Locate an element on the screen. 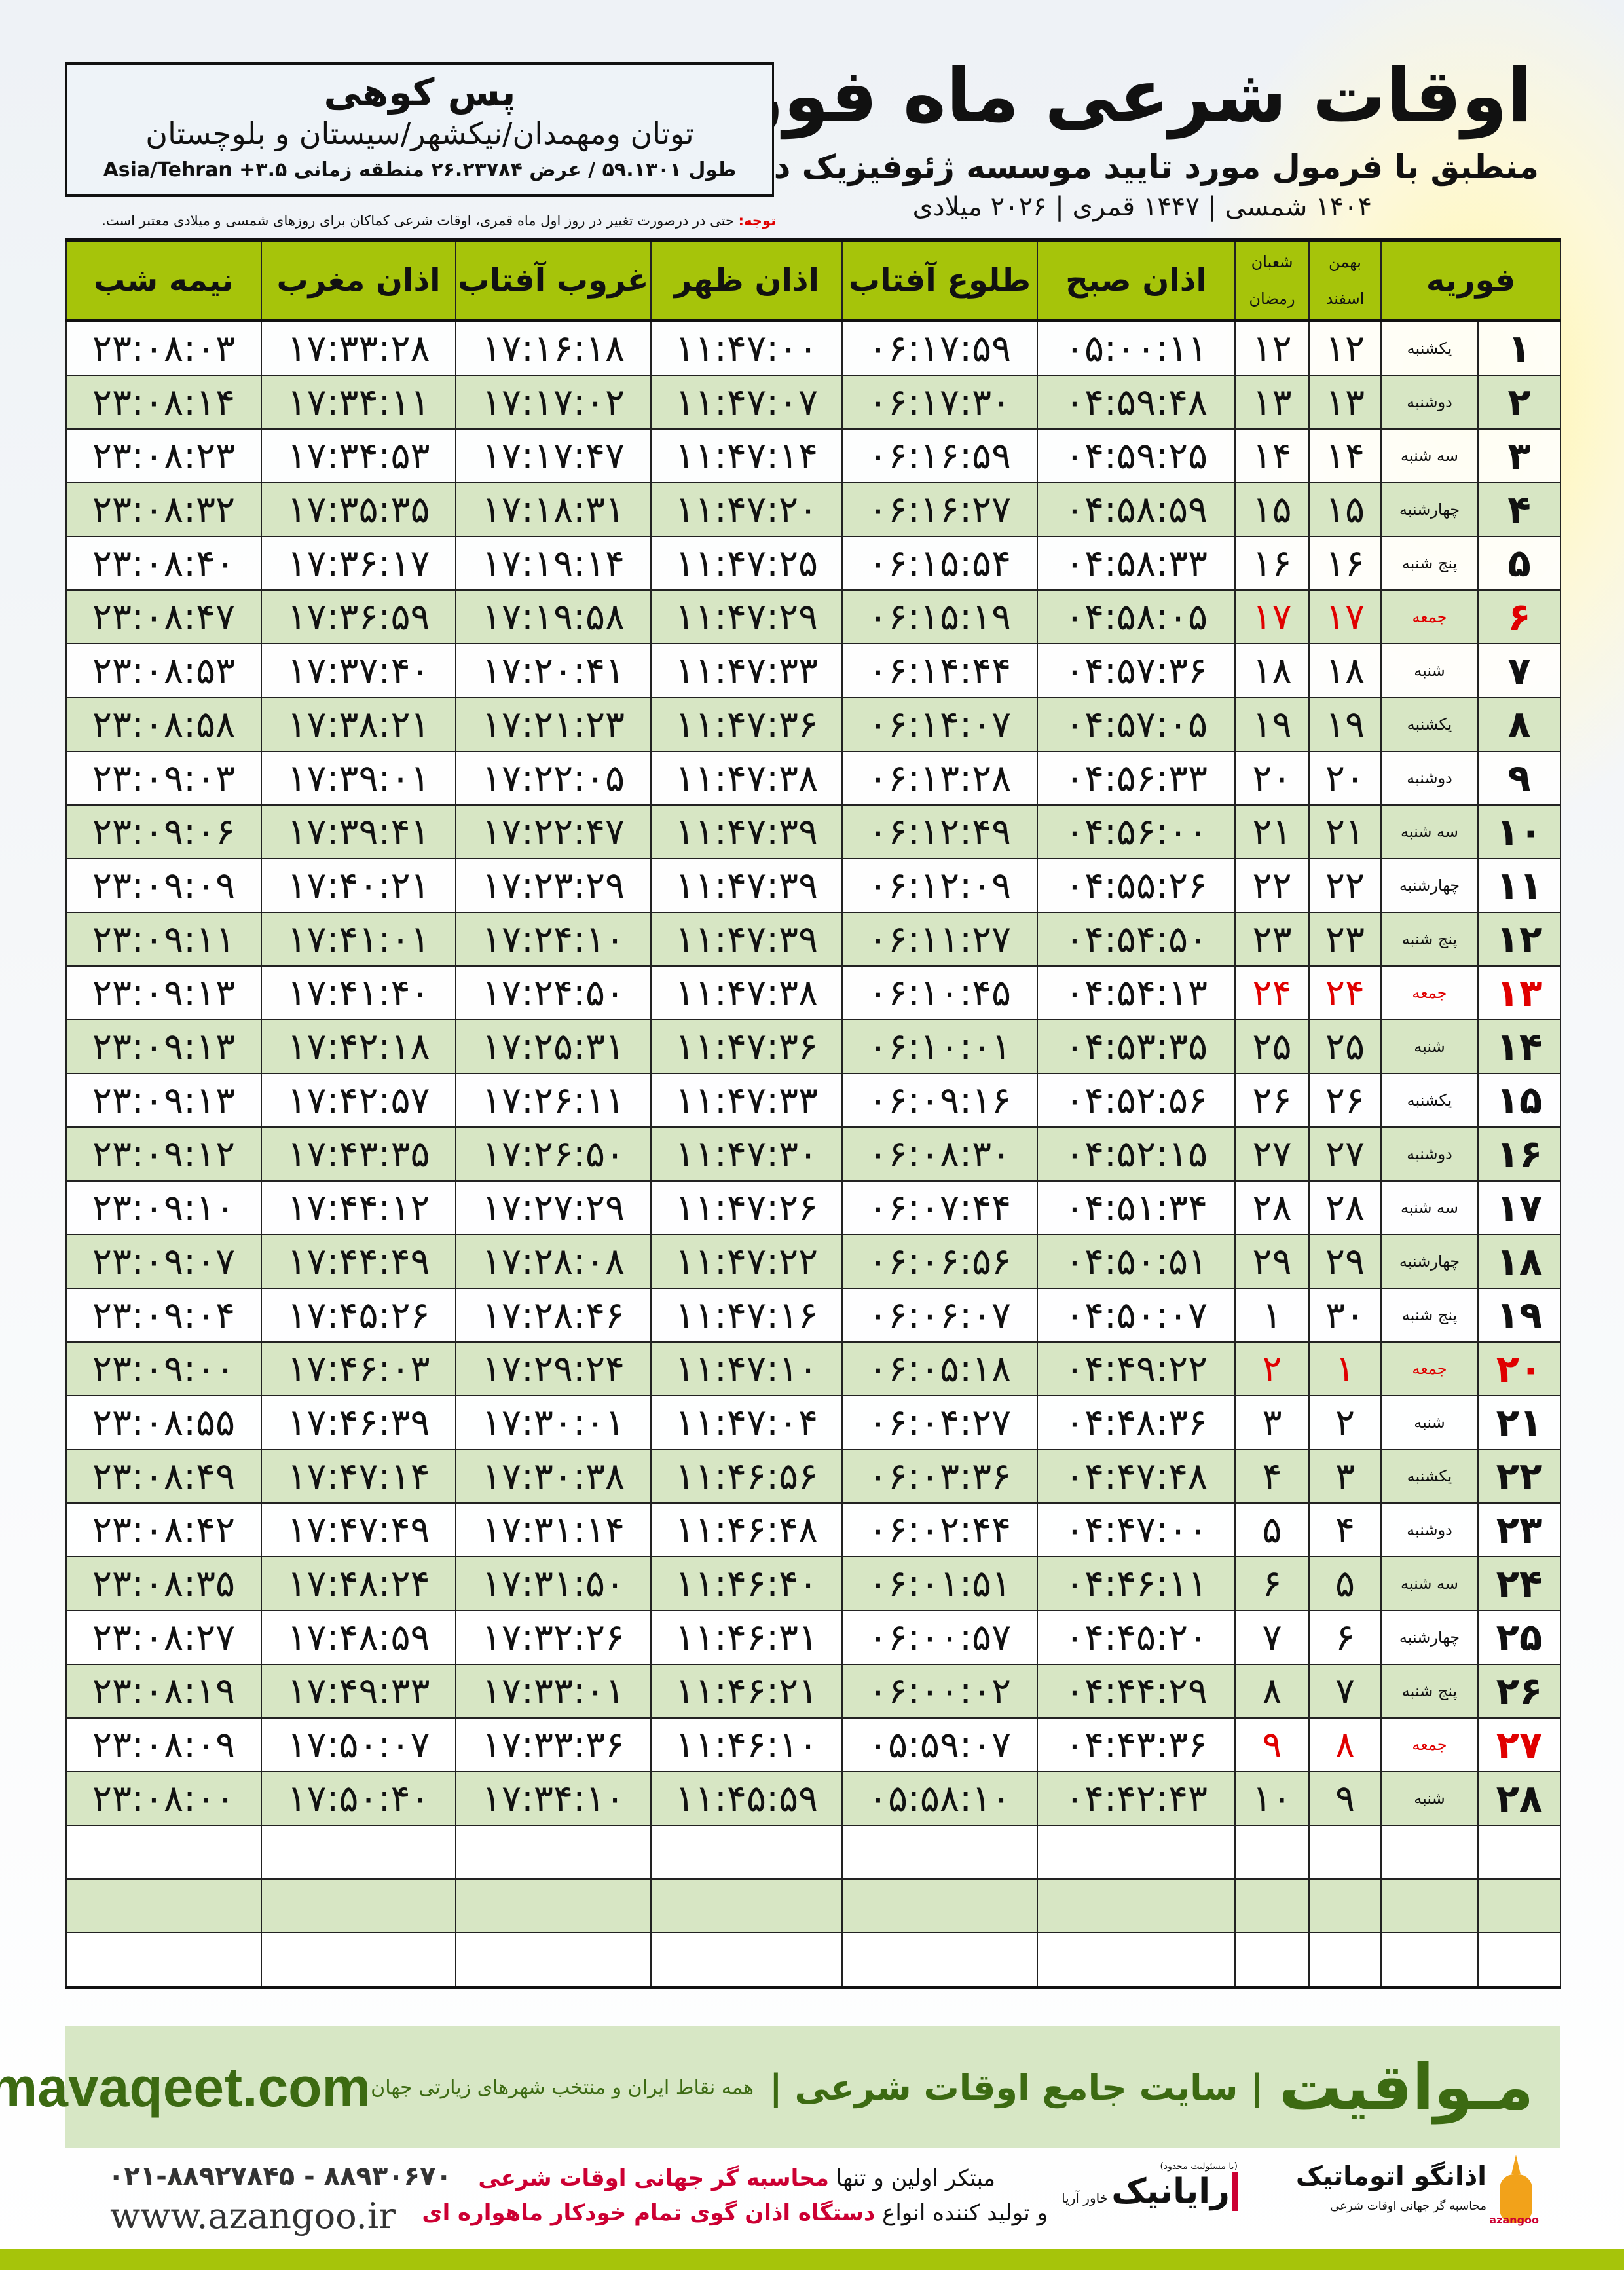 The image size is (1624, 2270). solar-day: ۲۷ is located at coordinates (1345, 1154).